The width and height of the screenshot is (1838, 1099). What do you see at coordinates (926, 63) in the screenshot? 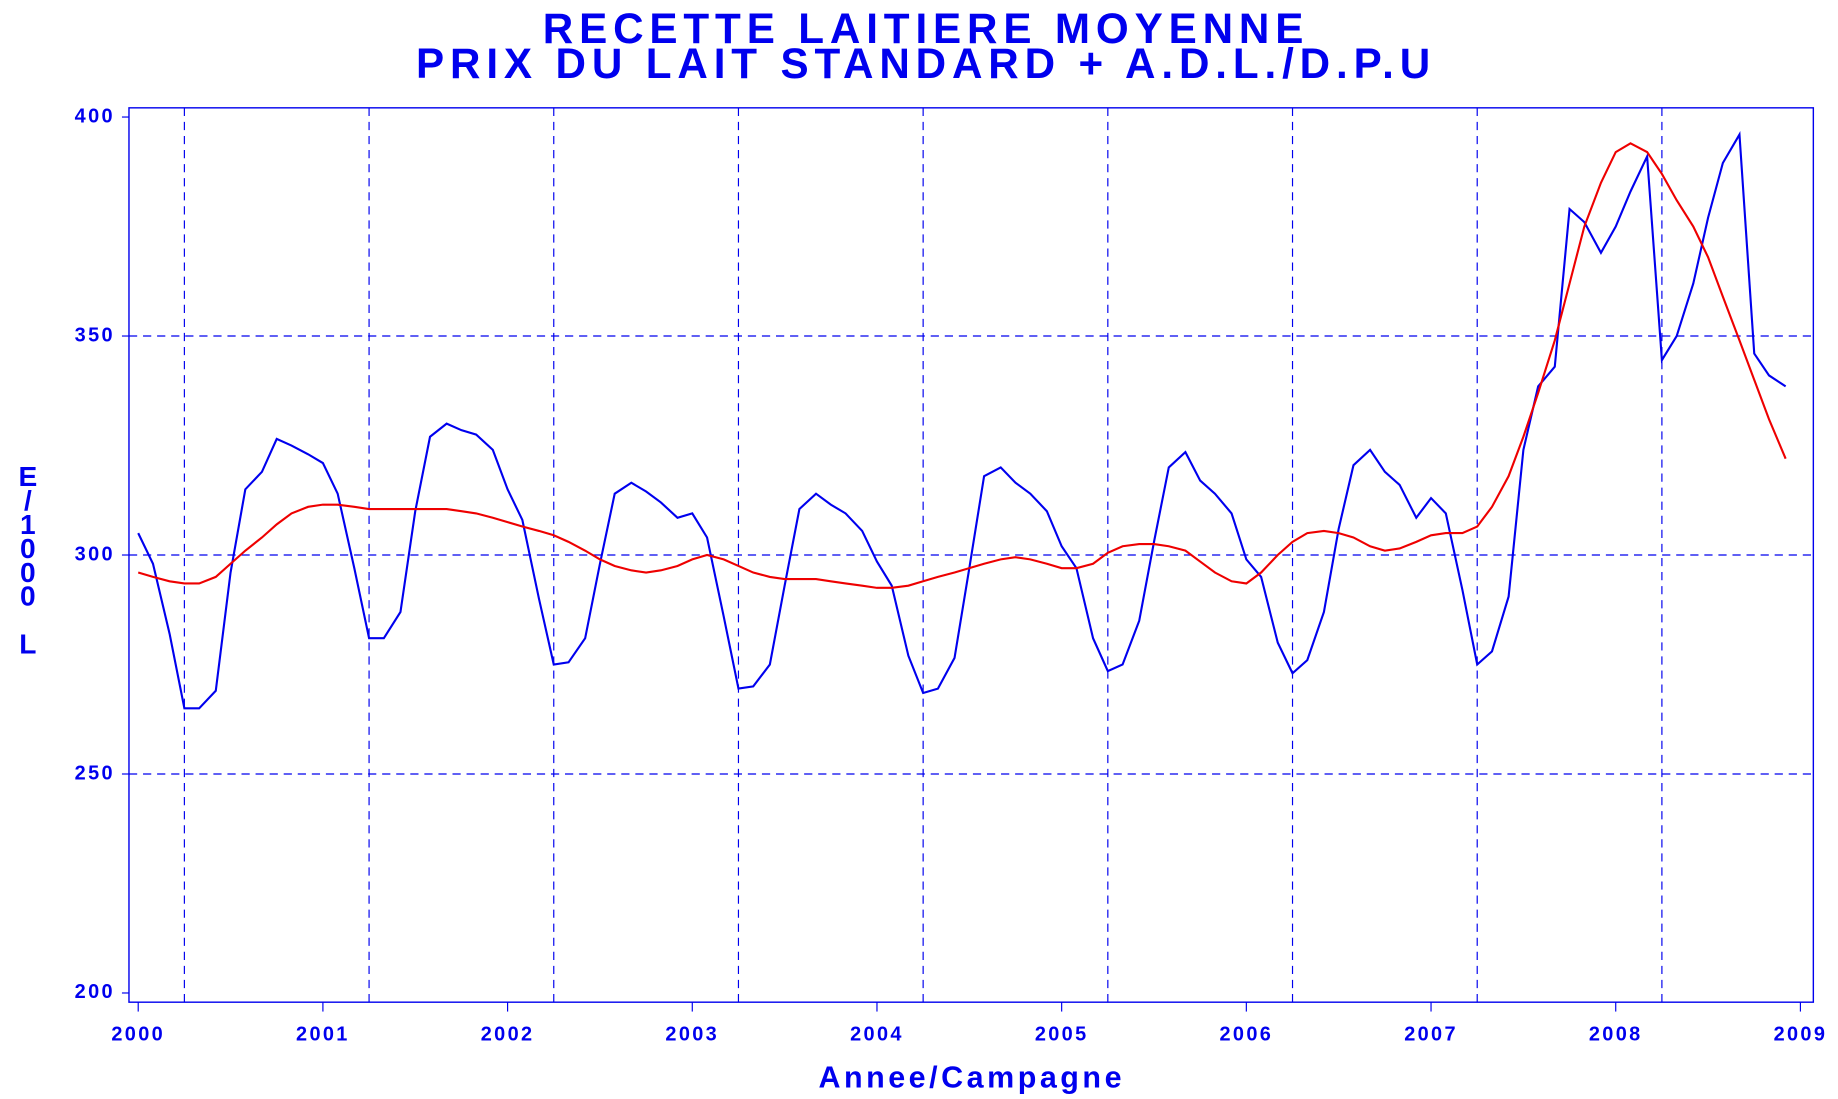
I see `chart-subtitle: PRIX DU LAIT STANDARD + A.D.L./D.P.U` at bounding box center [926, 63].